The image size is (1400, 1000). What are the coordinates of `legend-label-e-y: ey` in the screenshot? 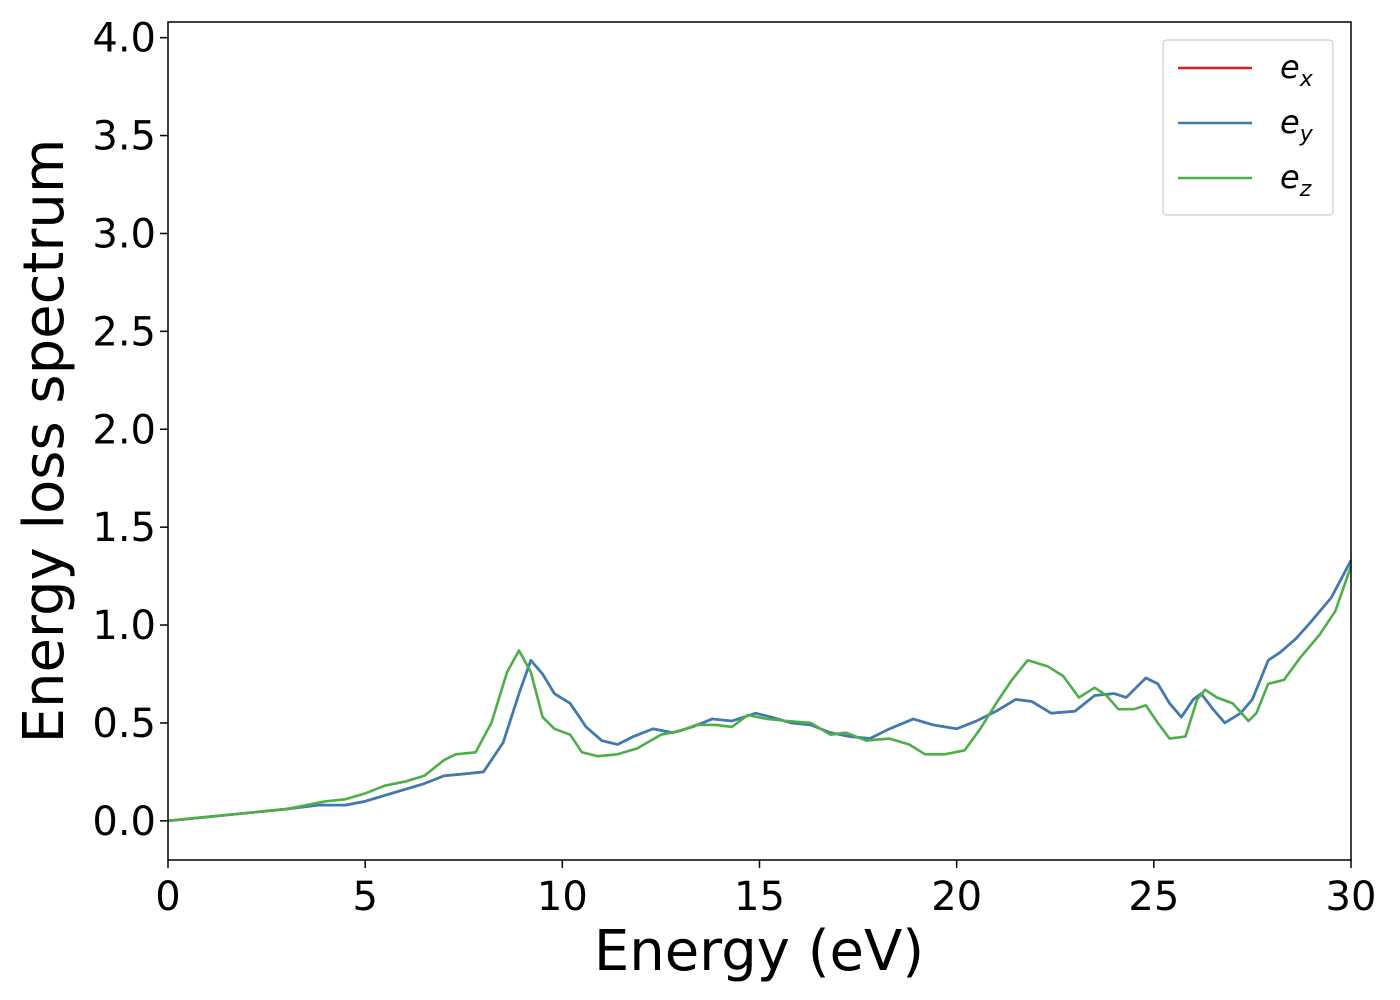 It's located at (1297, 125).